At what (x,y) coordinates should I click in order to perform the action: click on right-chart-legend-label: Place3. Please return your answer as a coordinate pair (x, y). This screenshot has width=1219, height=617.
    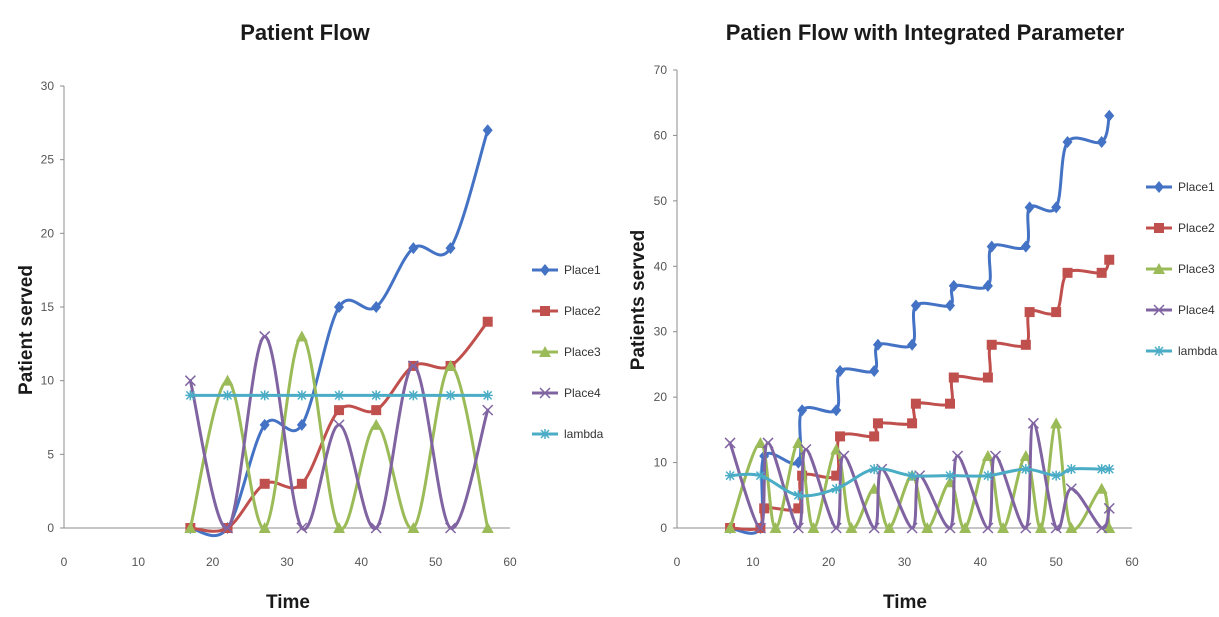
    Looking at the image, I should click on (1196, 269).